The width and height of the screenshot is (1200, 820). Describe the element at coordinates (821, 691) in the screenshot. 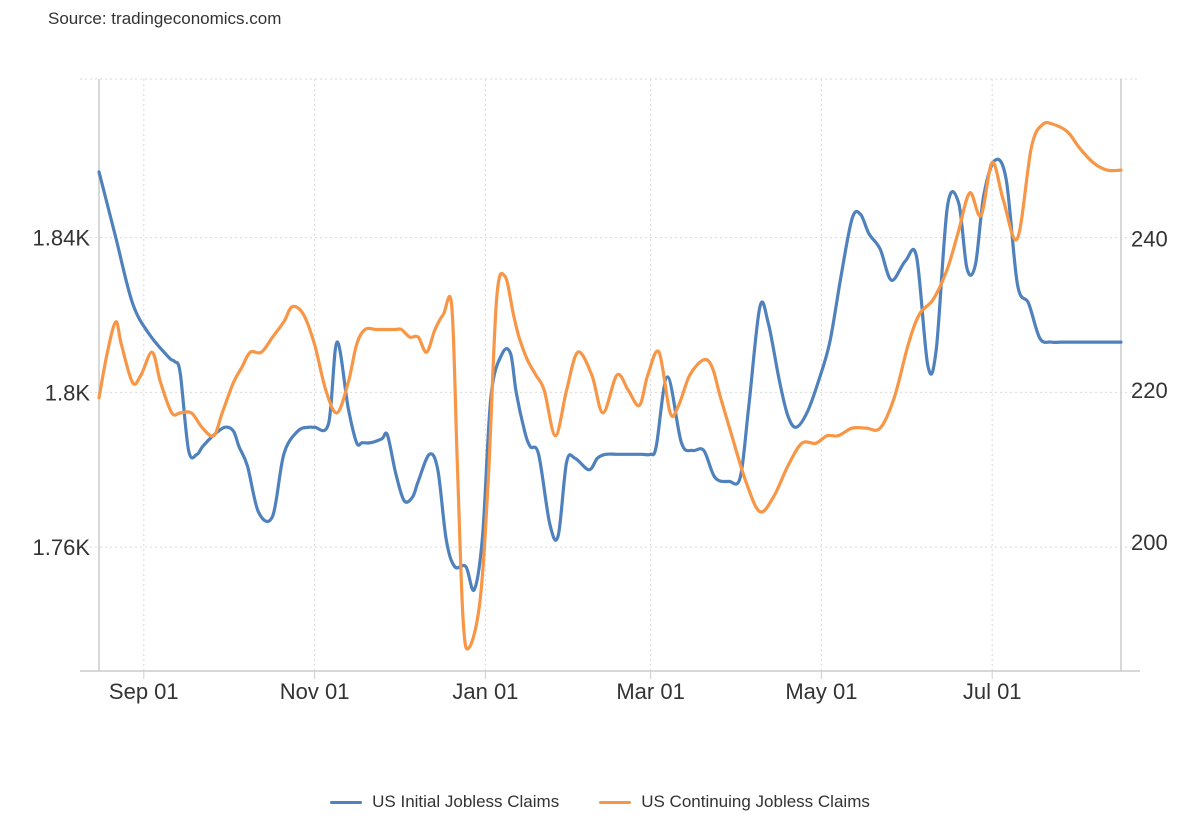

I see `x-tick-label: May 01` at that location.